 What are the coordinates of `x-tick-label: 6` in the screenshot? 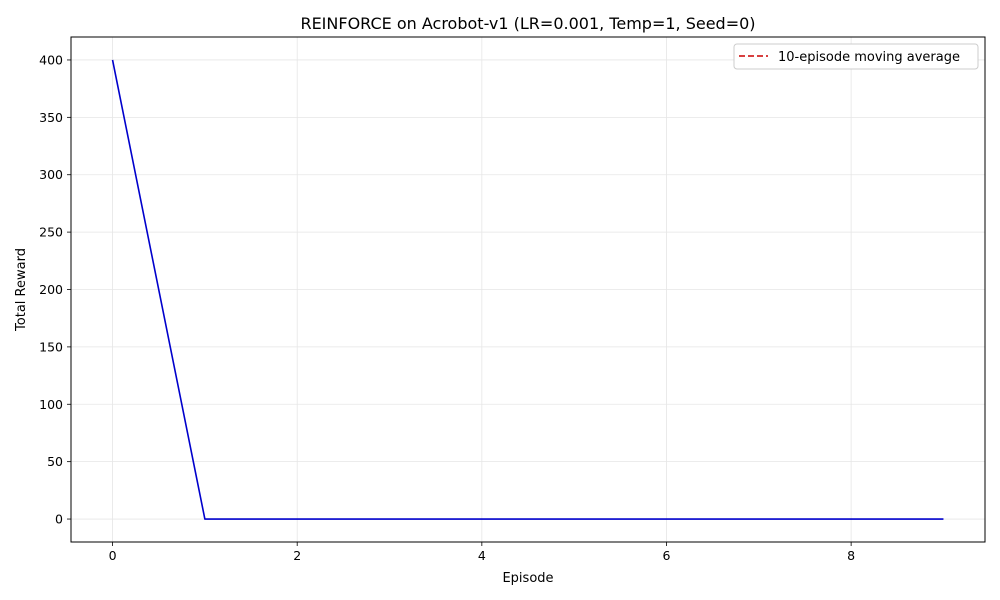 It's located at (667, 555).